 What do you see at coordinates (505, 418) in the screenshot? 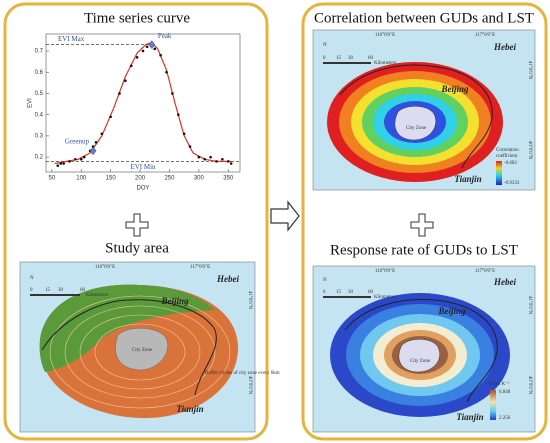
I see `legend-value: 2.256` at bounding box center [505, 418].